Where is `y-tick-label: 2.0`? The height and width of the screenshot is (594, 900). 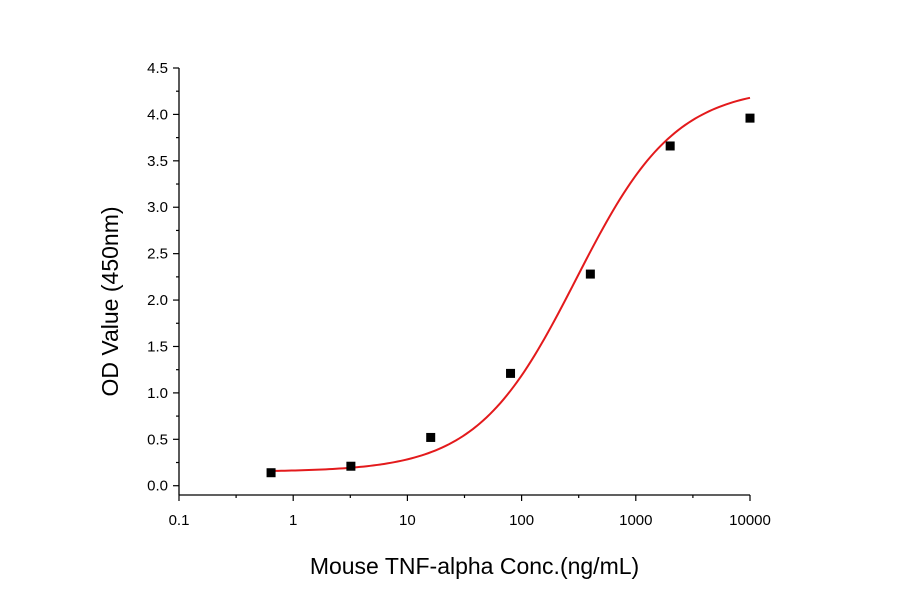
y-tick-label: 2.0 is located at coordinates (157, 300).